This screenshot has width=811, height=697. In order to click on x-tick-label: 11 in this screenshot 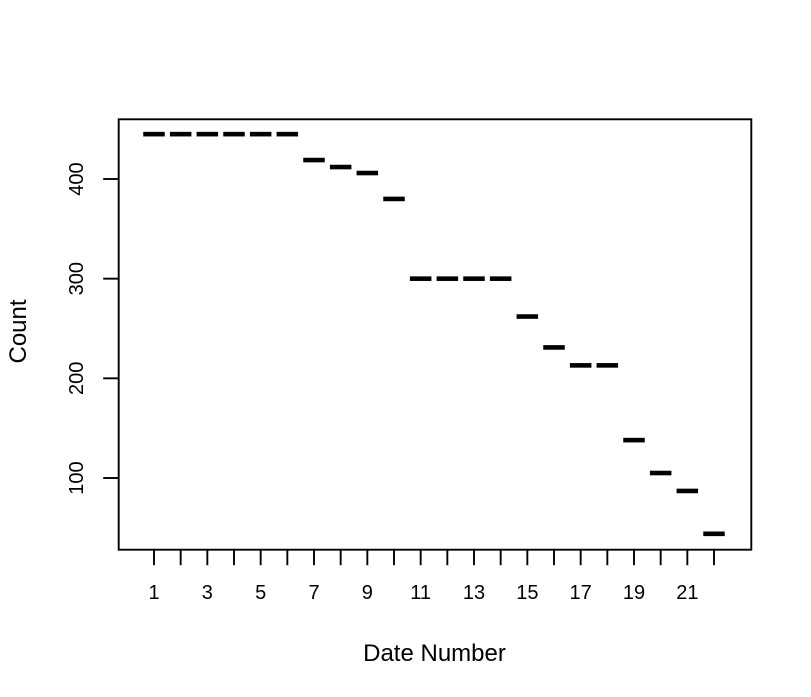, I will do `click(420, 593)`.